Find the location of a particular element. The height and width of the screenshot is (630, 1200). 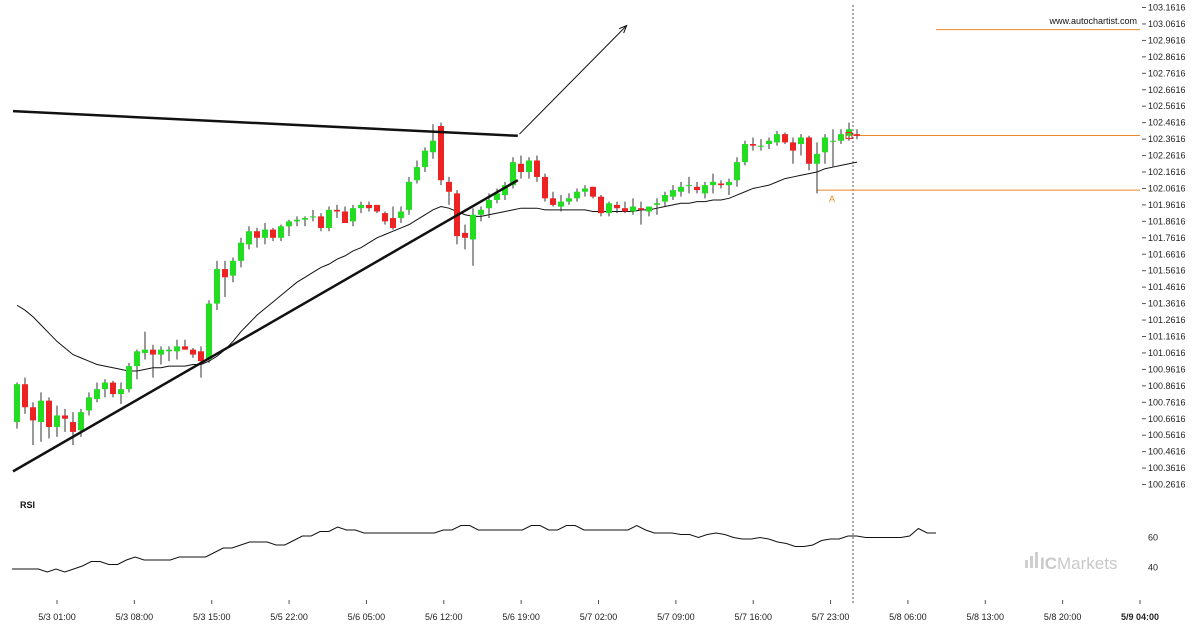

x-tick-label: 5/7 02:00 is located at coordinates (599, 617).